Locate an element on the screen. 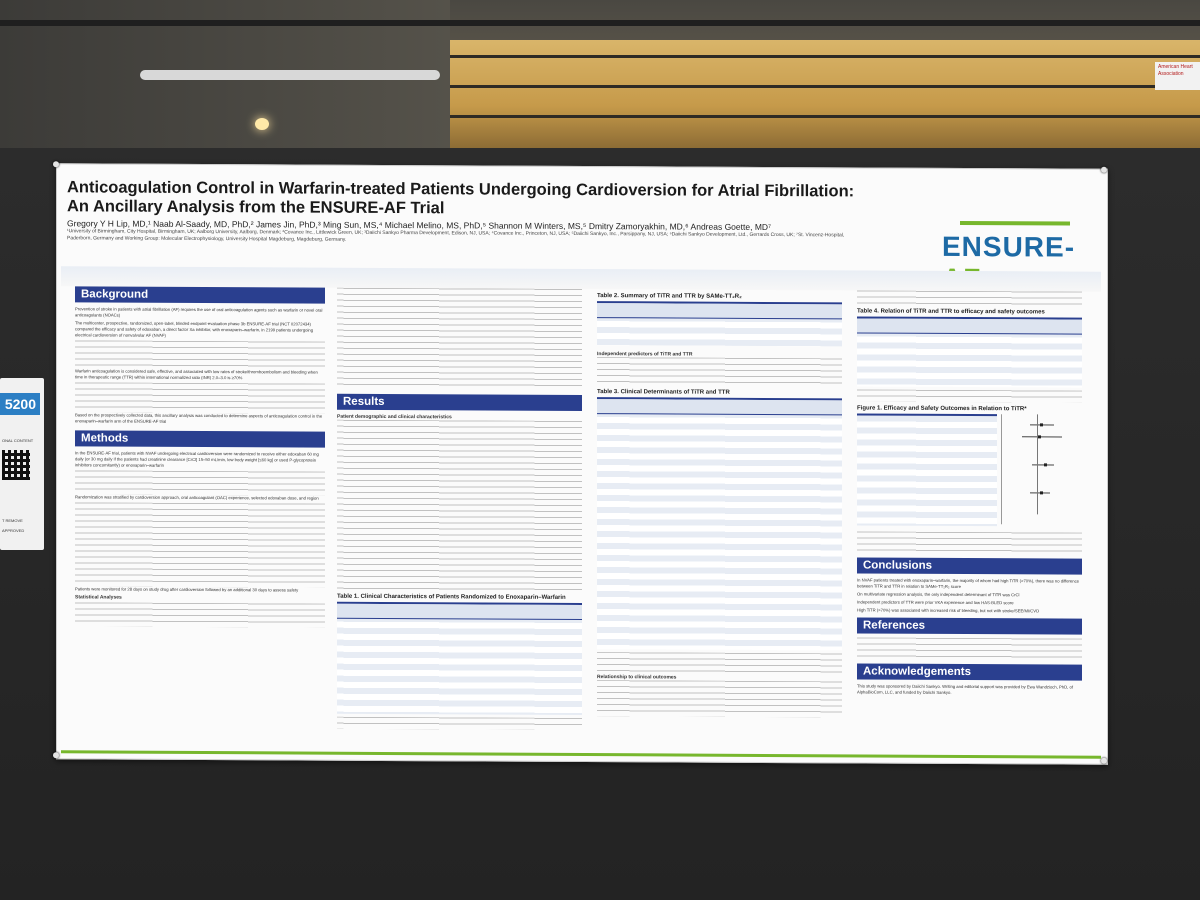  conclusions-heading: Conclusions is located at coordinates (969, 566).